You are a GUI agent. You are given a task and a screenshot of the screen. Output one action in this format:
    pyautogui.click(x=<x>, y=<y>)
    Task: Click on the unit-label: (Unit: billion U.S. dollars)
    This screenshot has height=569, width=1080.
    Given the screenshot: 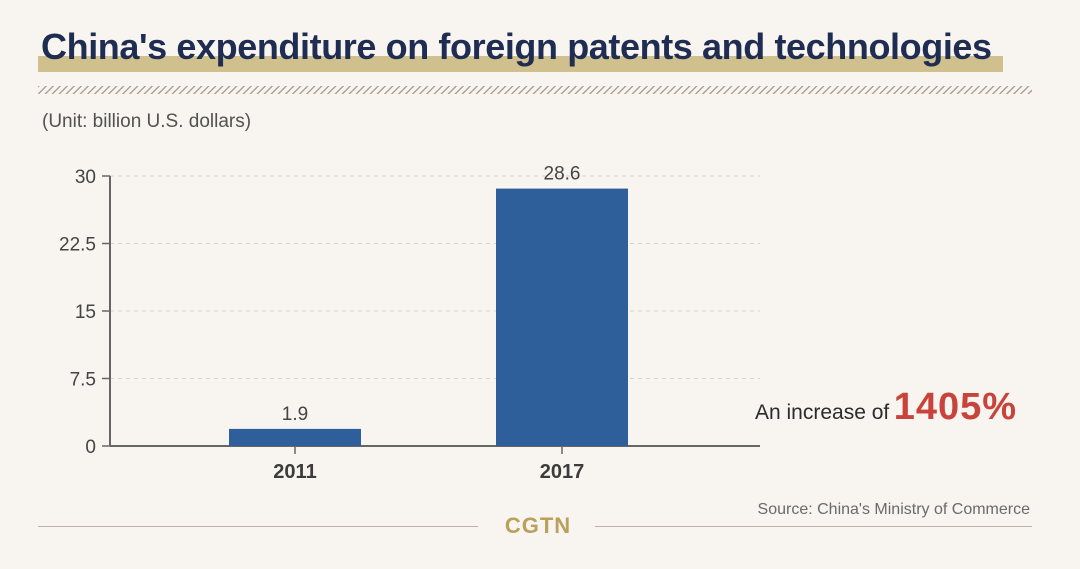 What is the action you would take?
    pyautogui.click(x=147, y=121)
    